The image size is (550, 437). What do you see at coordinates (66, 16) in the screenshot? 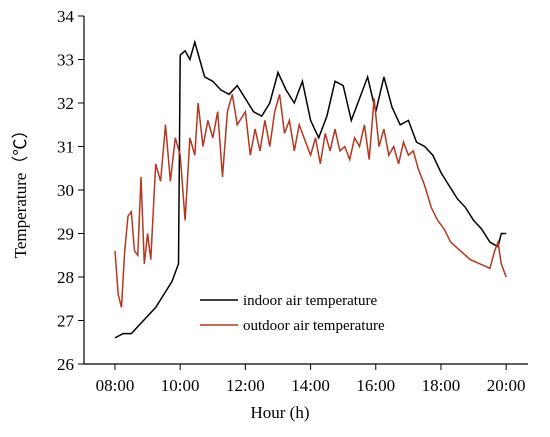
I see `y-tick-label: 34` at bounding box center [66, 16].